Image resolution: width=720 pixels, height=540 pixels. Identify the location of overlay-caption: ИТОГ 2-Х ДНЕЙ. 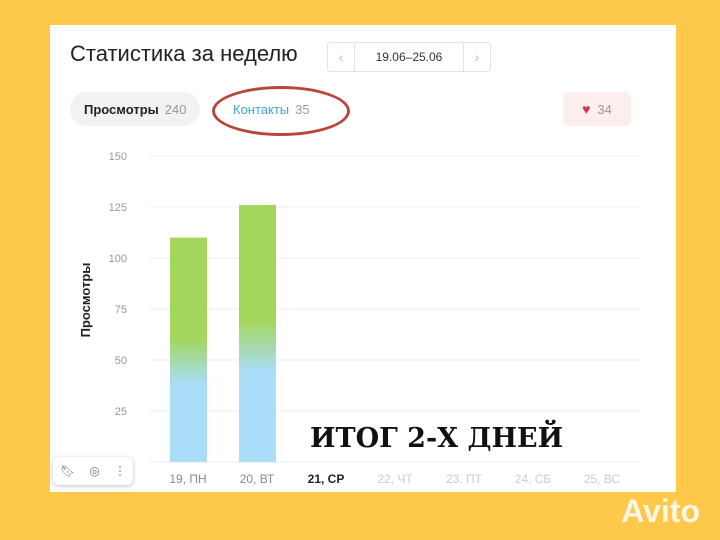
(437, 438).